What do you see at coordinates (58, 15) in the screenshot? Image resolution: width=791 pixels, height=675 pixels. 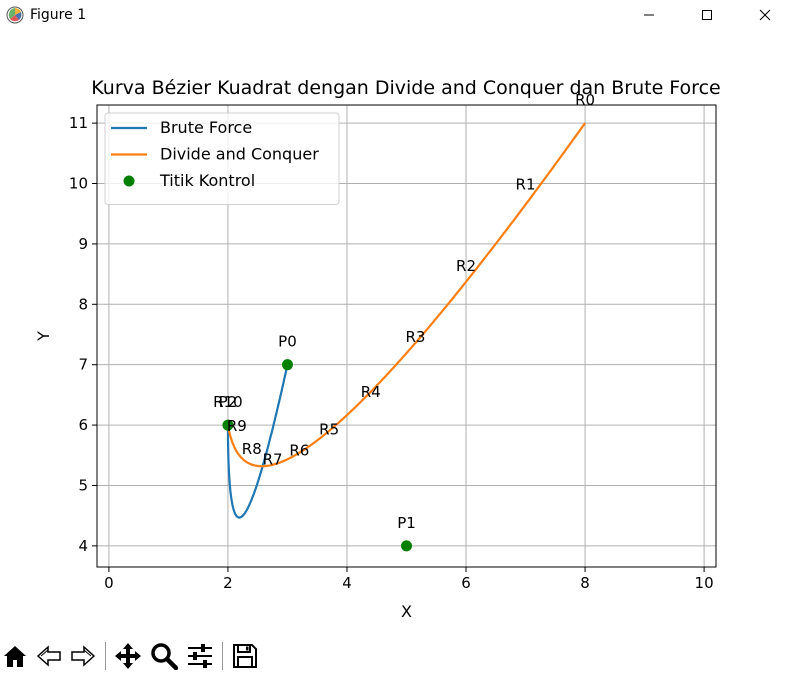 I see `window-title: Figure 1` at bounding box center [58, 15].